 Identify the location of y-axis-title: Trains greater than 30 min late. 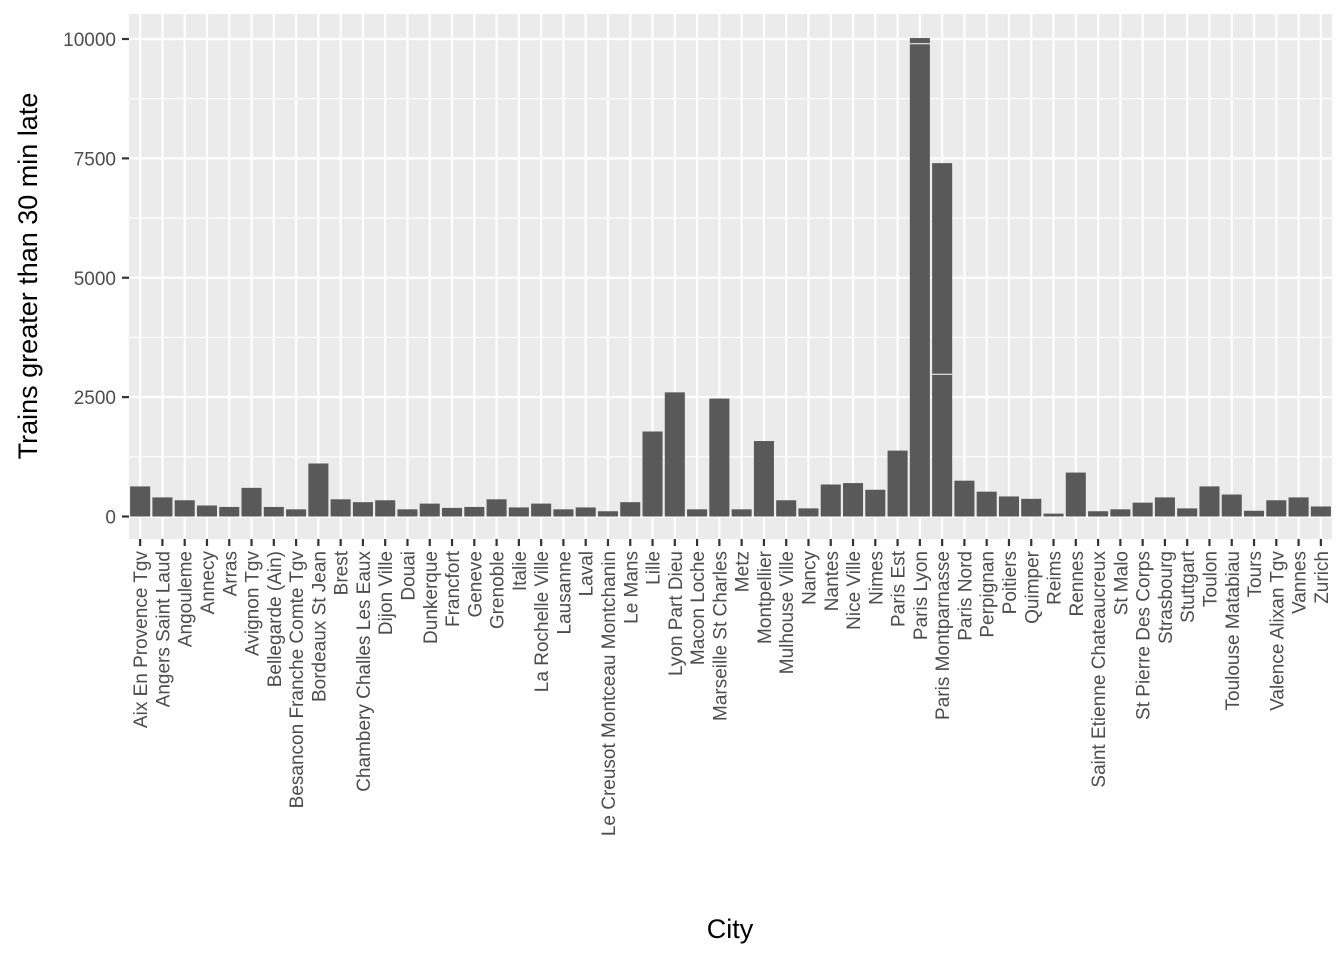
(28, 276).